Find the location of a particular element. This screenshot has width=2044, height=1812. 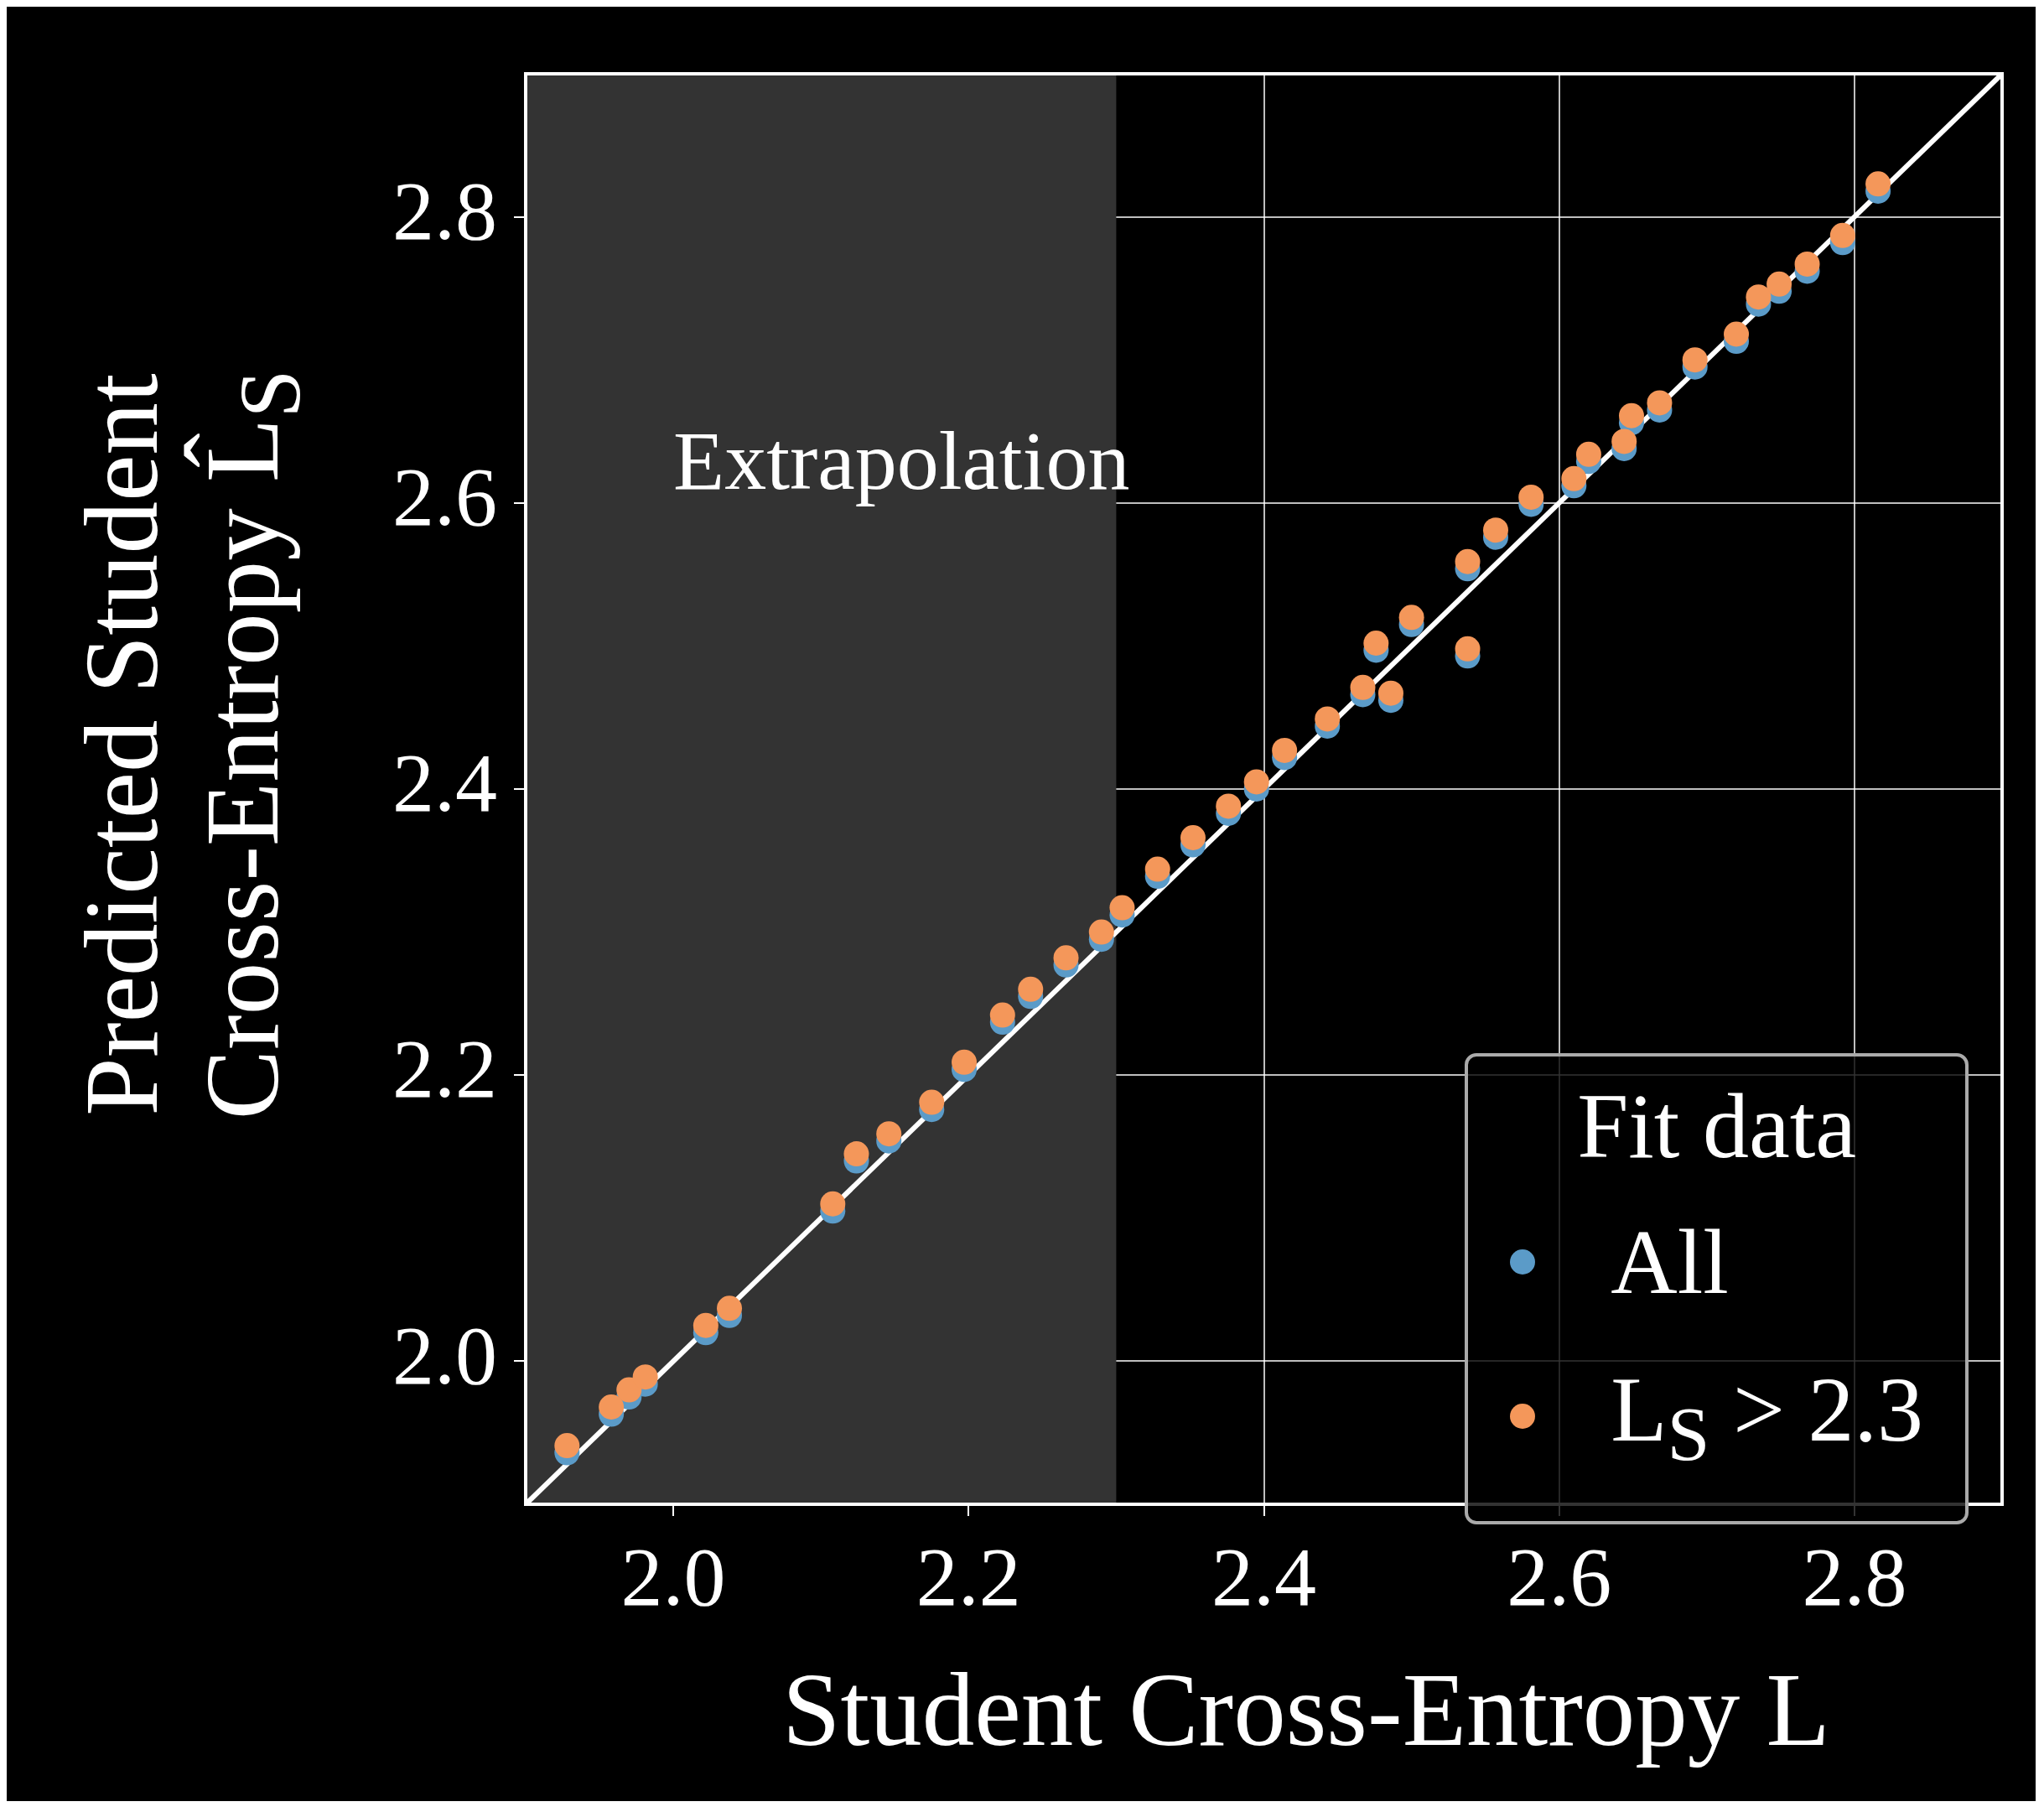

x-tick-label: 2.0 is located at coordinates (673, 1577).